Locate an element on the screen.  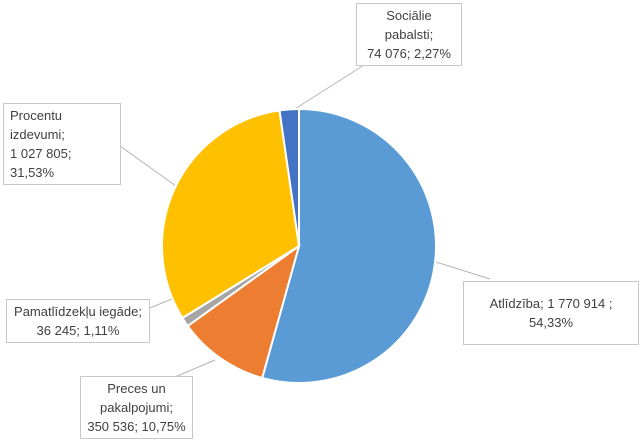
label-line: pakalpojumi; is located at coordinates (136, 407).